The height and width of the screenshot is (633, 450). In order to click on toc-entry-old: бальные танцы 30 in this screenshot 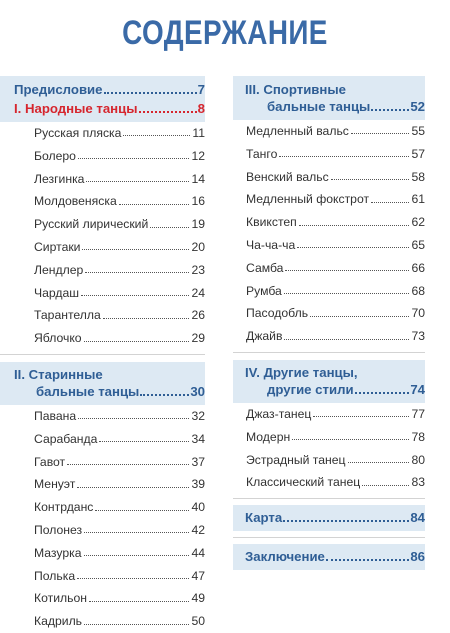, I will do `click(109, 391)`.